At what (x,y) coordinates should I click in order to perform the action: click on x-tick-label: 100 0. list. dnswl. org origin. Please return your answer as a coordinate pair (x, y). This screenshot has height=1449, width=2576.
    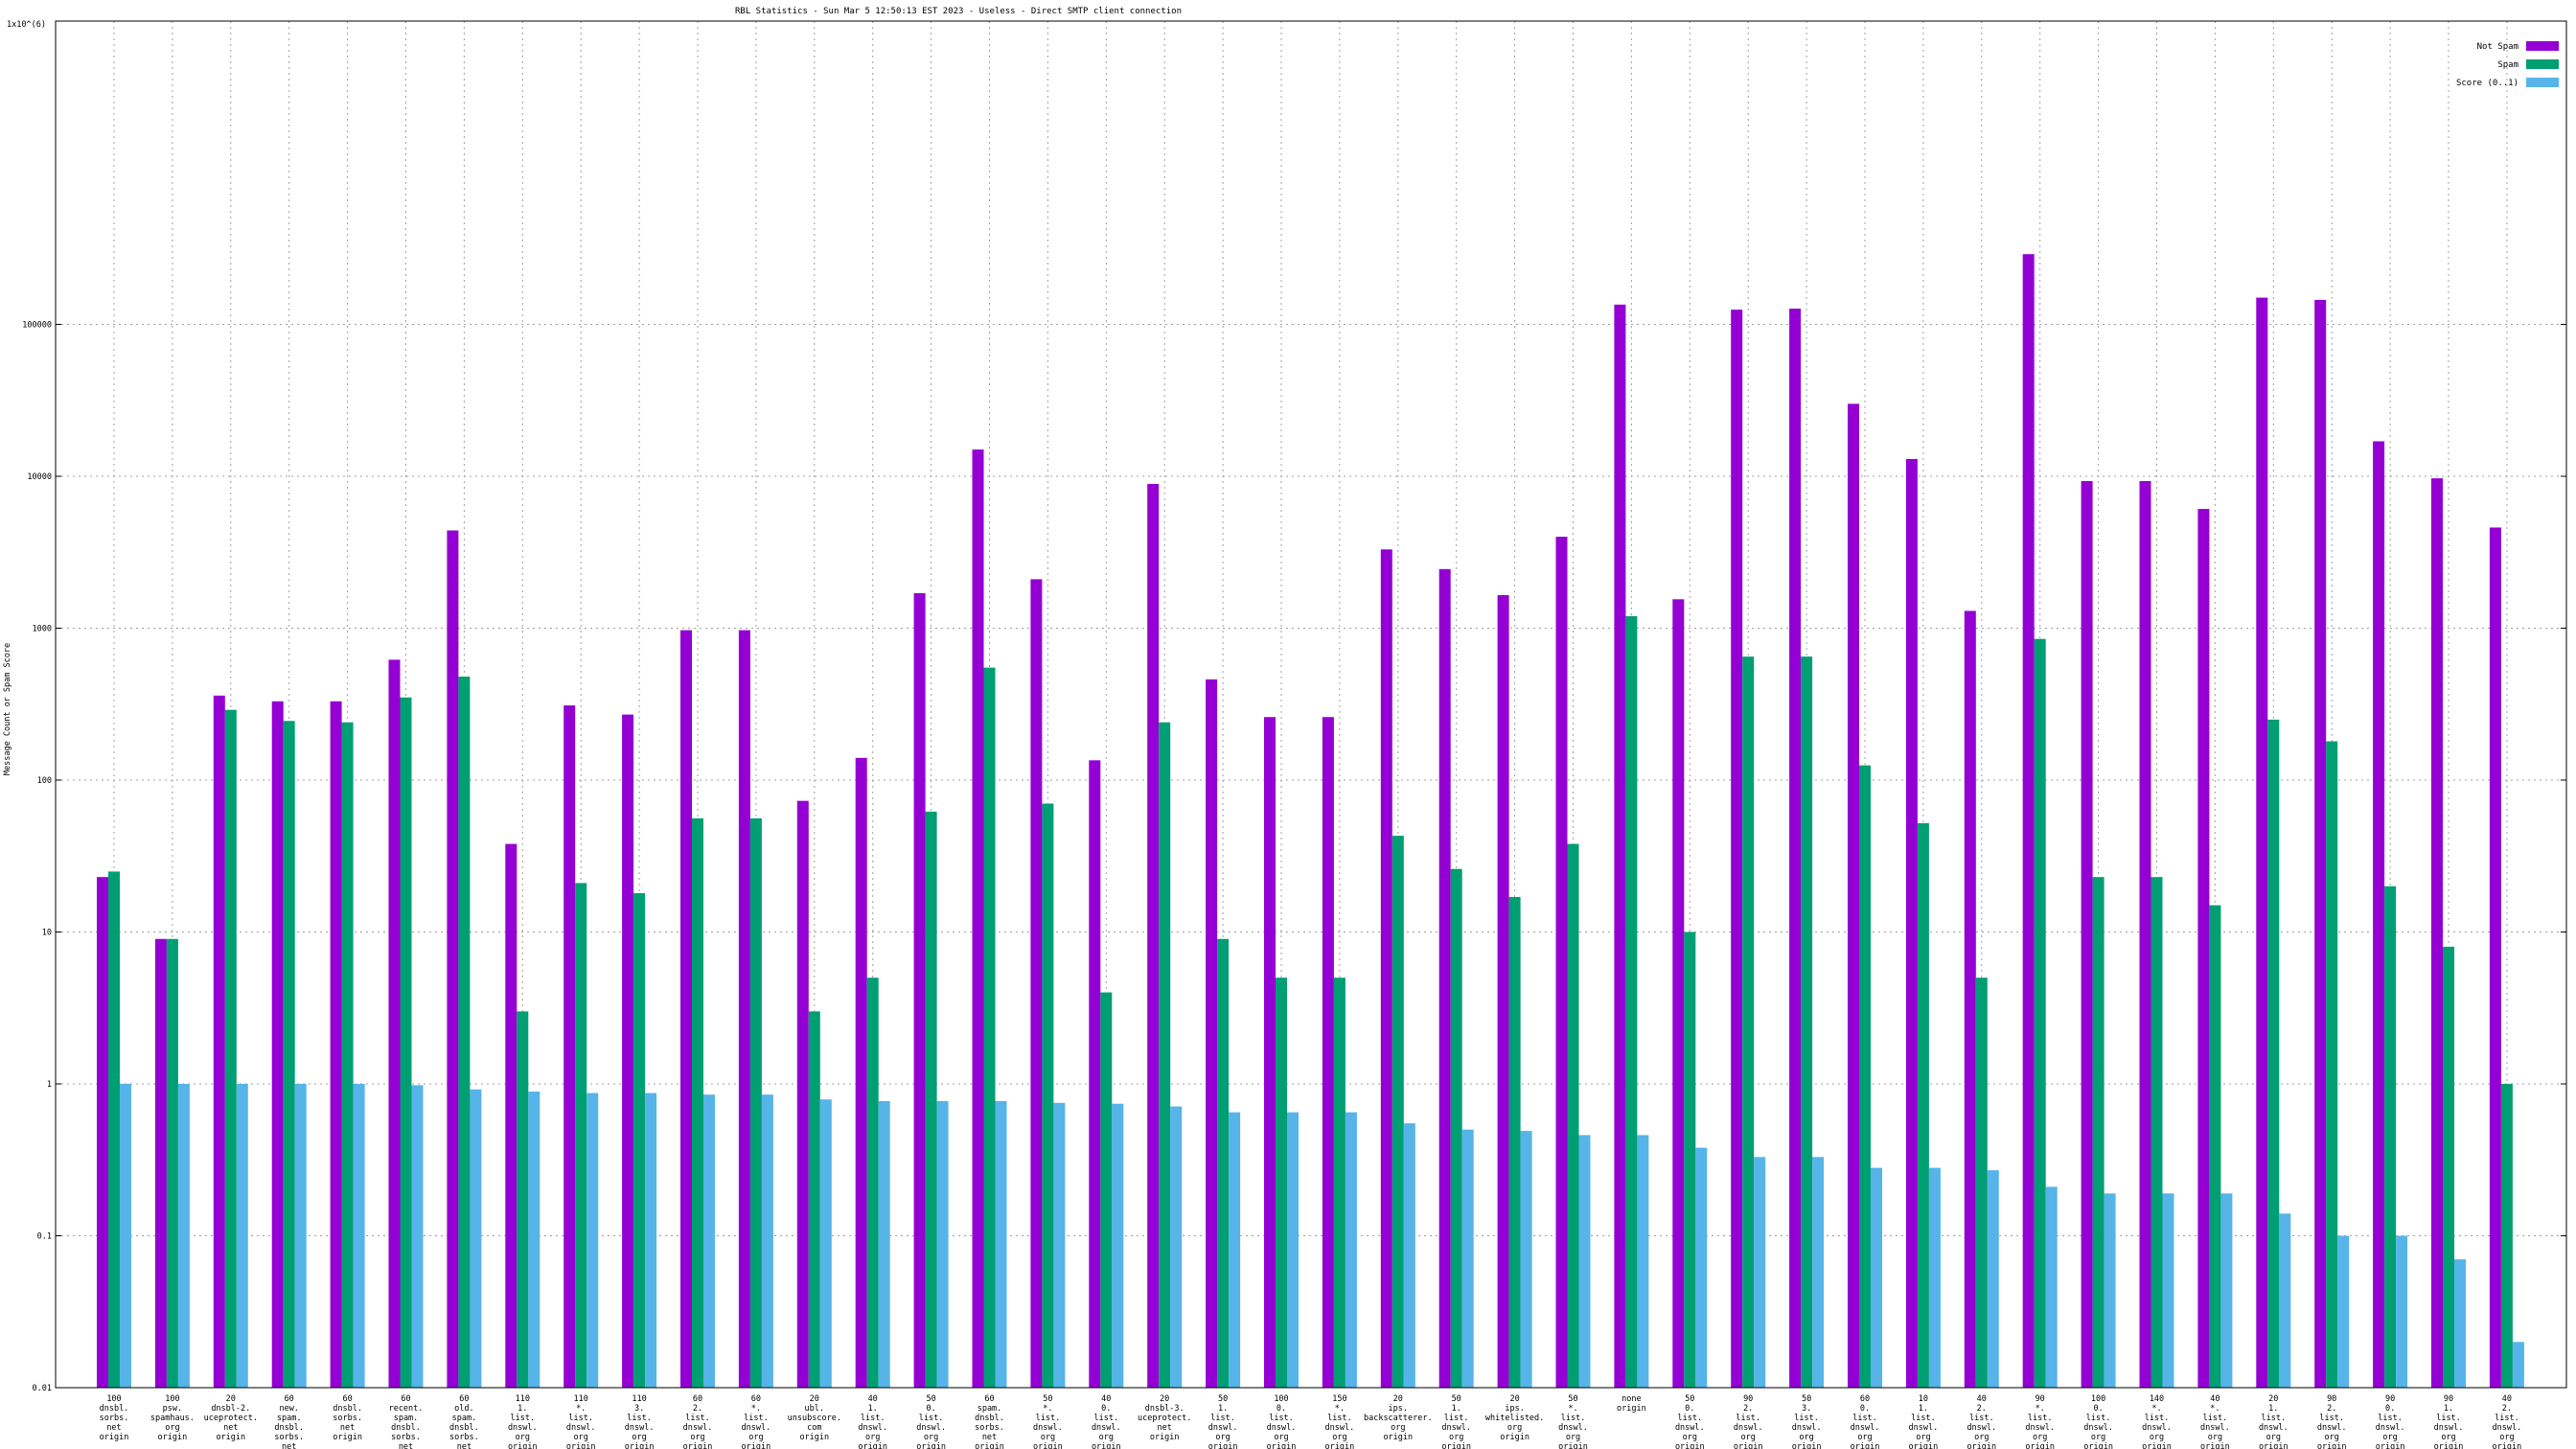
    Looking at the image, I should click on (1282, 1421).